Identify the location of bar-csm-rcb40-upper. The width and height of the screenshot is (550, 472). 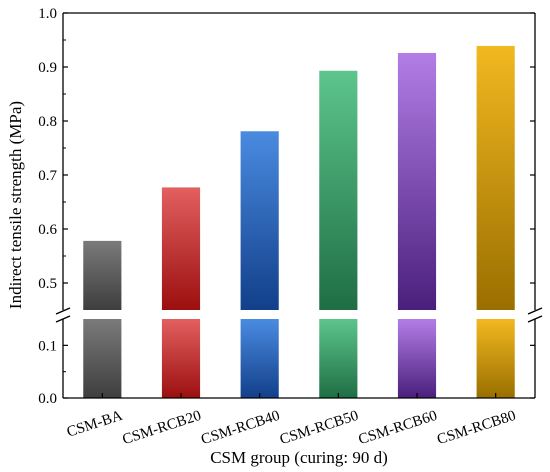
(259, 220).